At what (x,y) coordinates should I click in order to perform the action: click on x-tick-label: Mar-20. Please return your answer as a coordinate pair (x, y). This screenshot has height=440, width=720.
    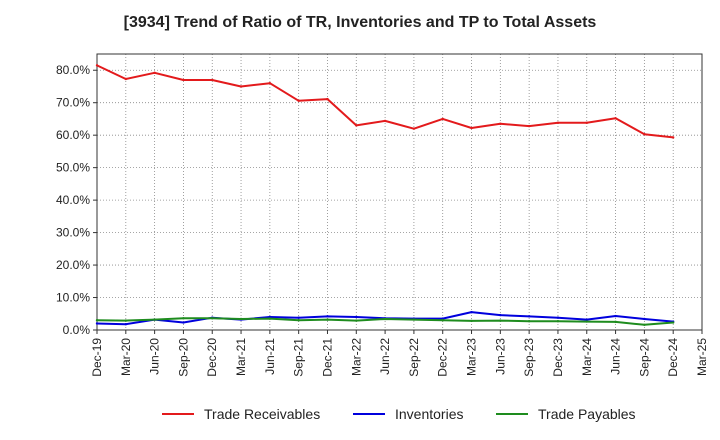
    Looking at the image, I should click on (126, 357).